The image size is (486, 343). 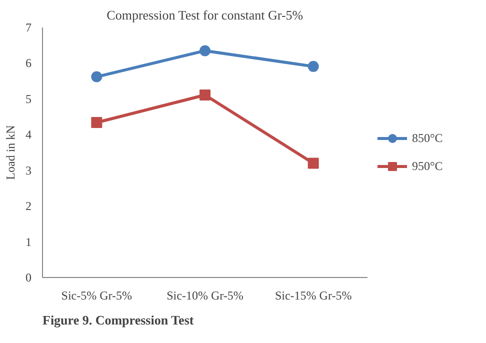 I want to click on y-tick-label: 0, so click(x=29, y=277).